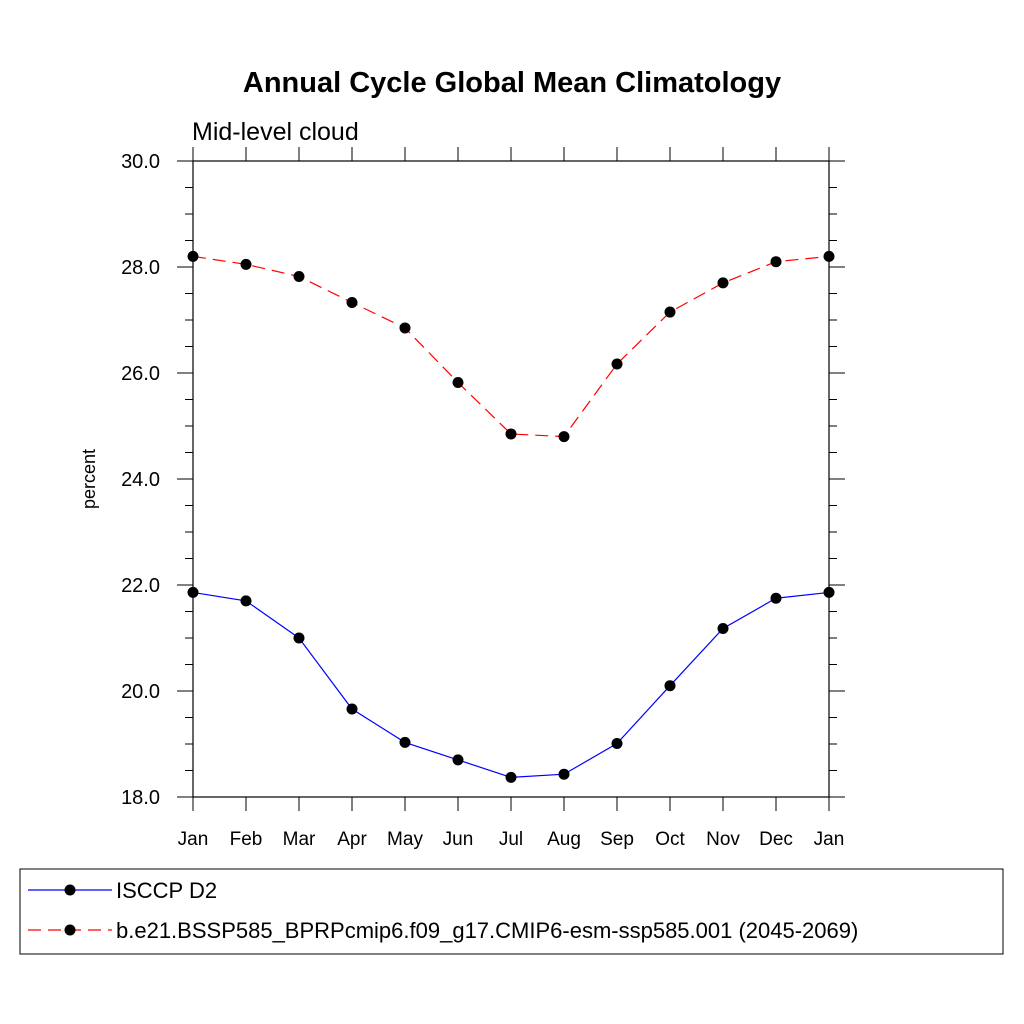 This screenshot has height=1024, width=1024. Describe the element at coordinates (776, 839) in the screenshot. I see `x-tick-label: Dec` at that location.